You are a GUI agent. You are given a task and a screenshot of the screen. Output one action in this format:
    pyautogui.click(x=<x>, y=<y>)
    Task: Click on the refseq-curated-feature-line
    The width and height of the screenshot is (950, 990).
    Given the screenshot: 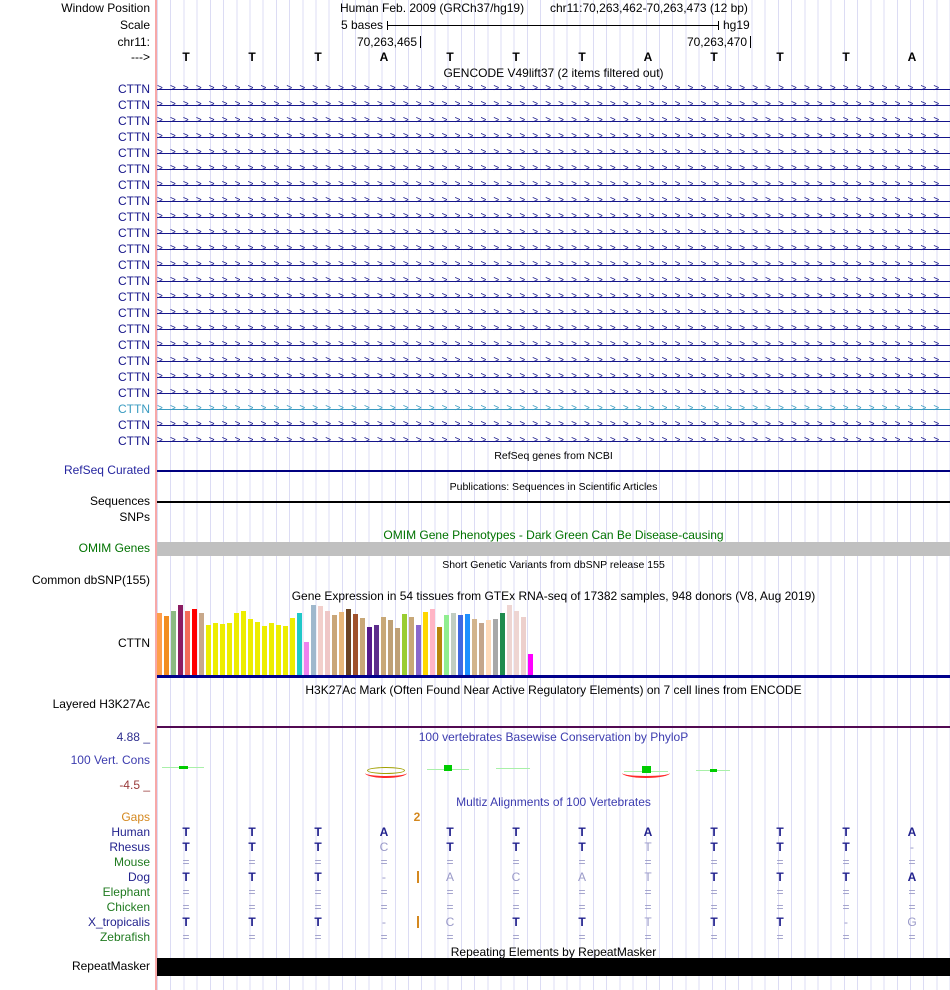 What is the action you would take?
    pyautogui.click(x=553, y=471)
    